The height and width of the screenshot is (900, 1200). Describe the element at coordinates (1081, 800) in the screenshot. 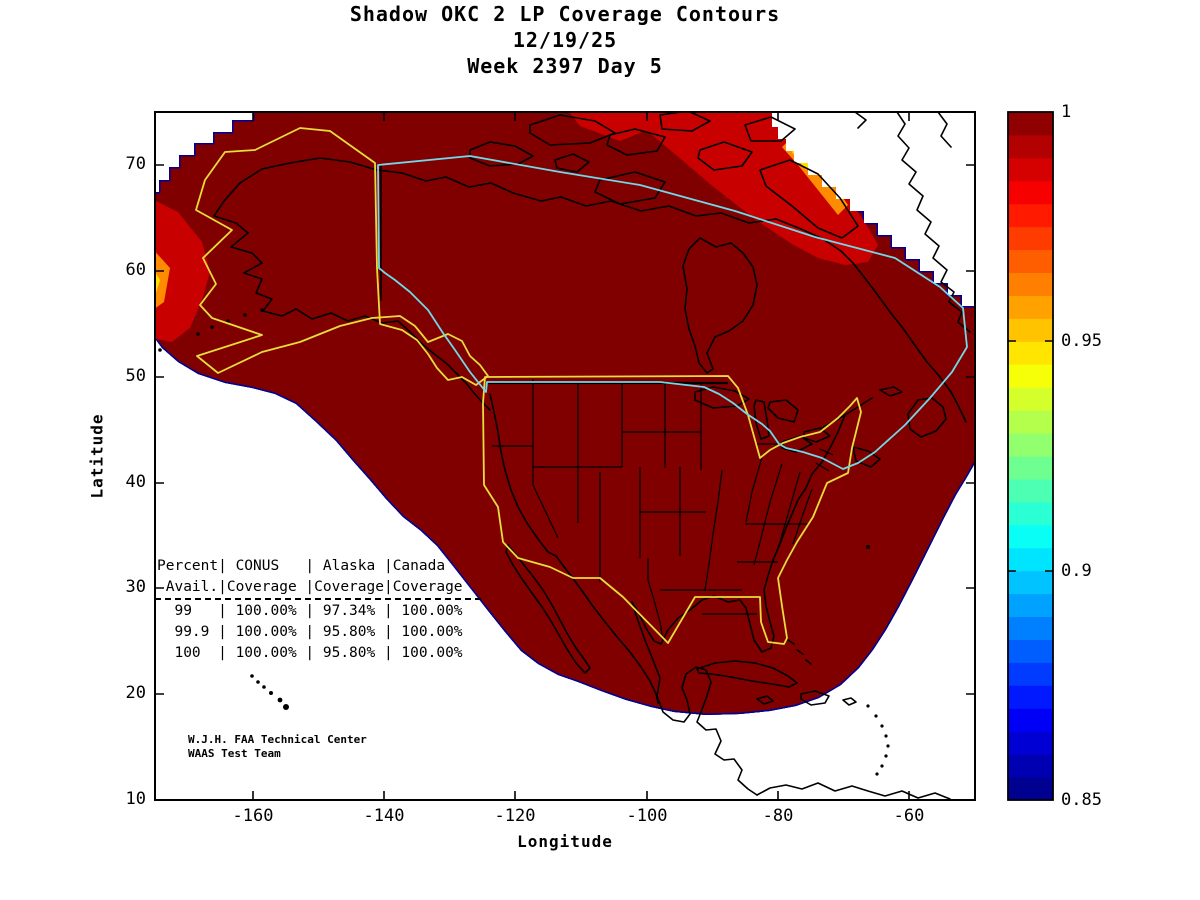

I see `colorbar-tick-label: 0.85` at that location.